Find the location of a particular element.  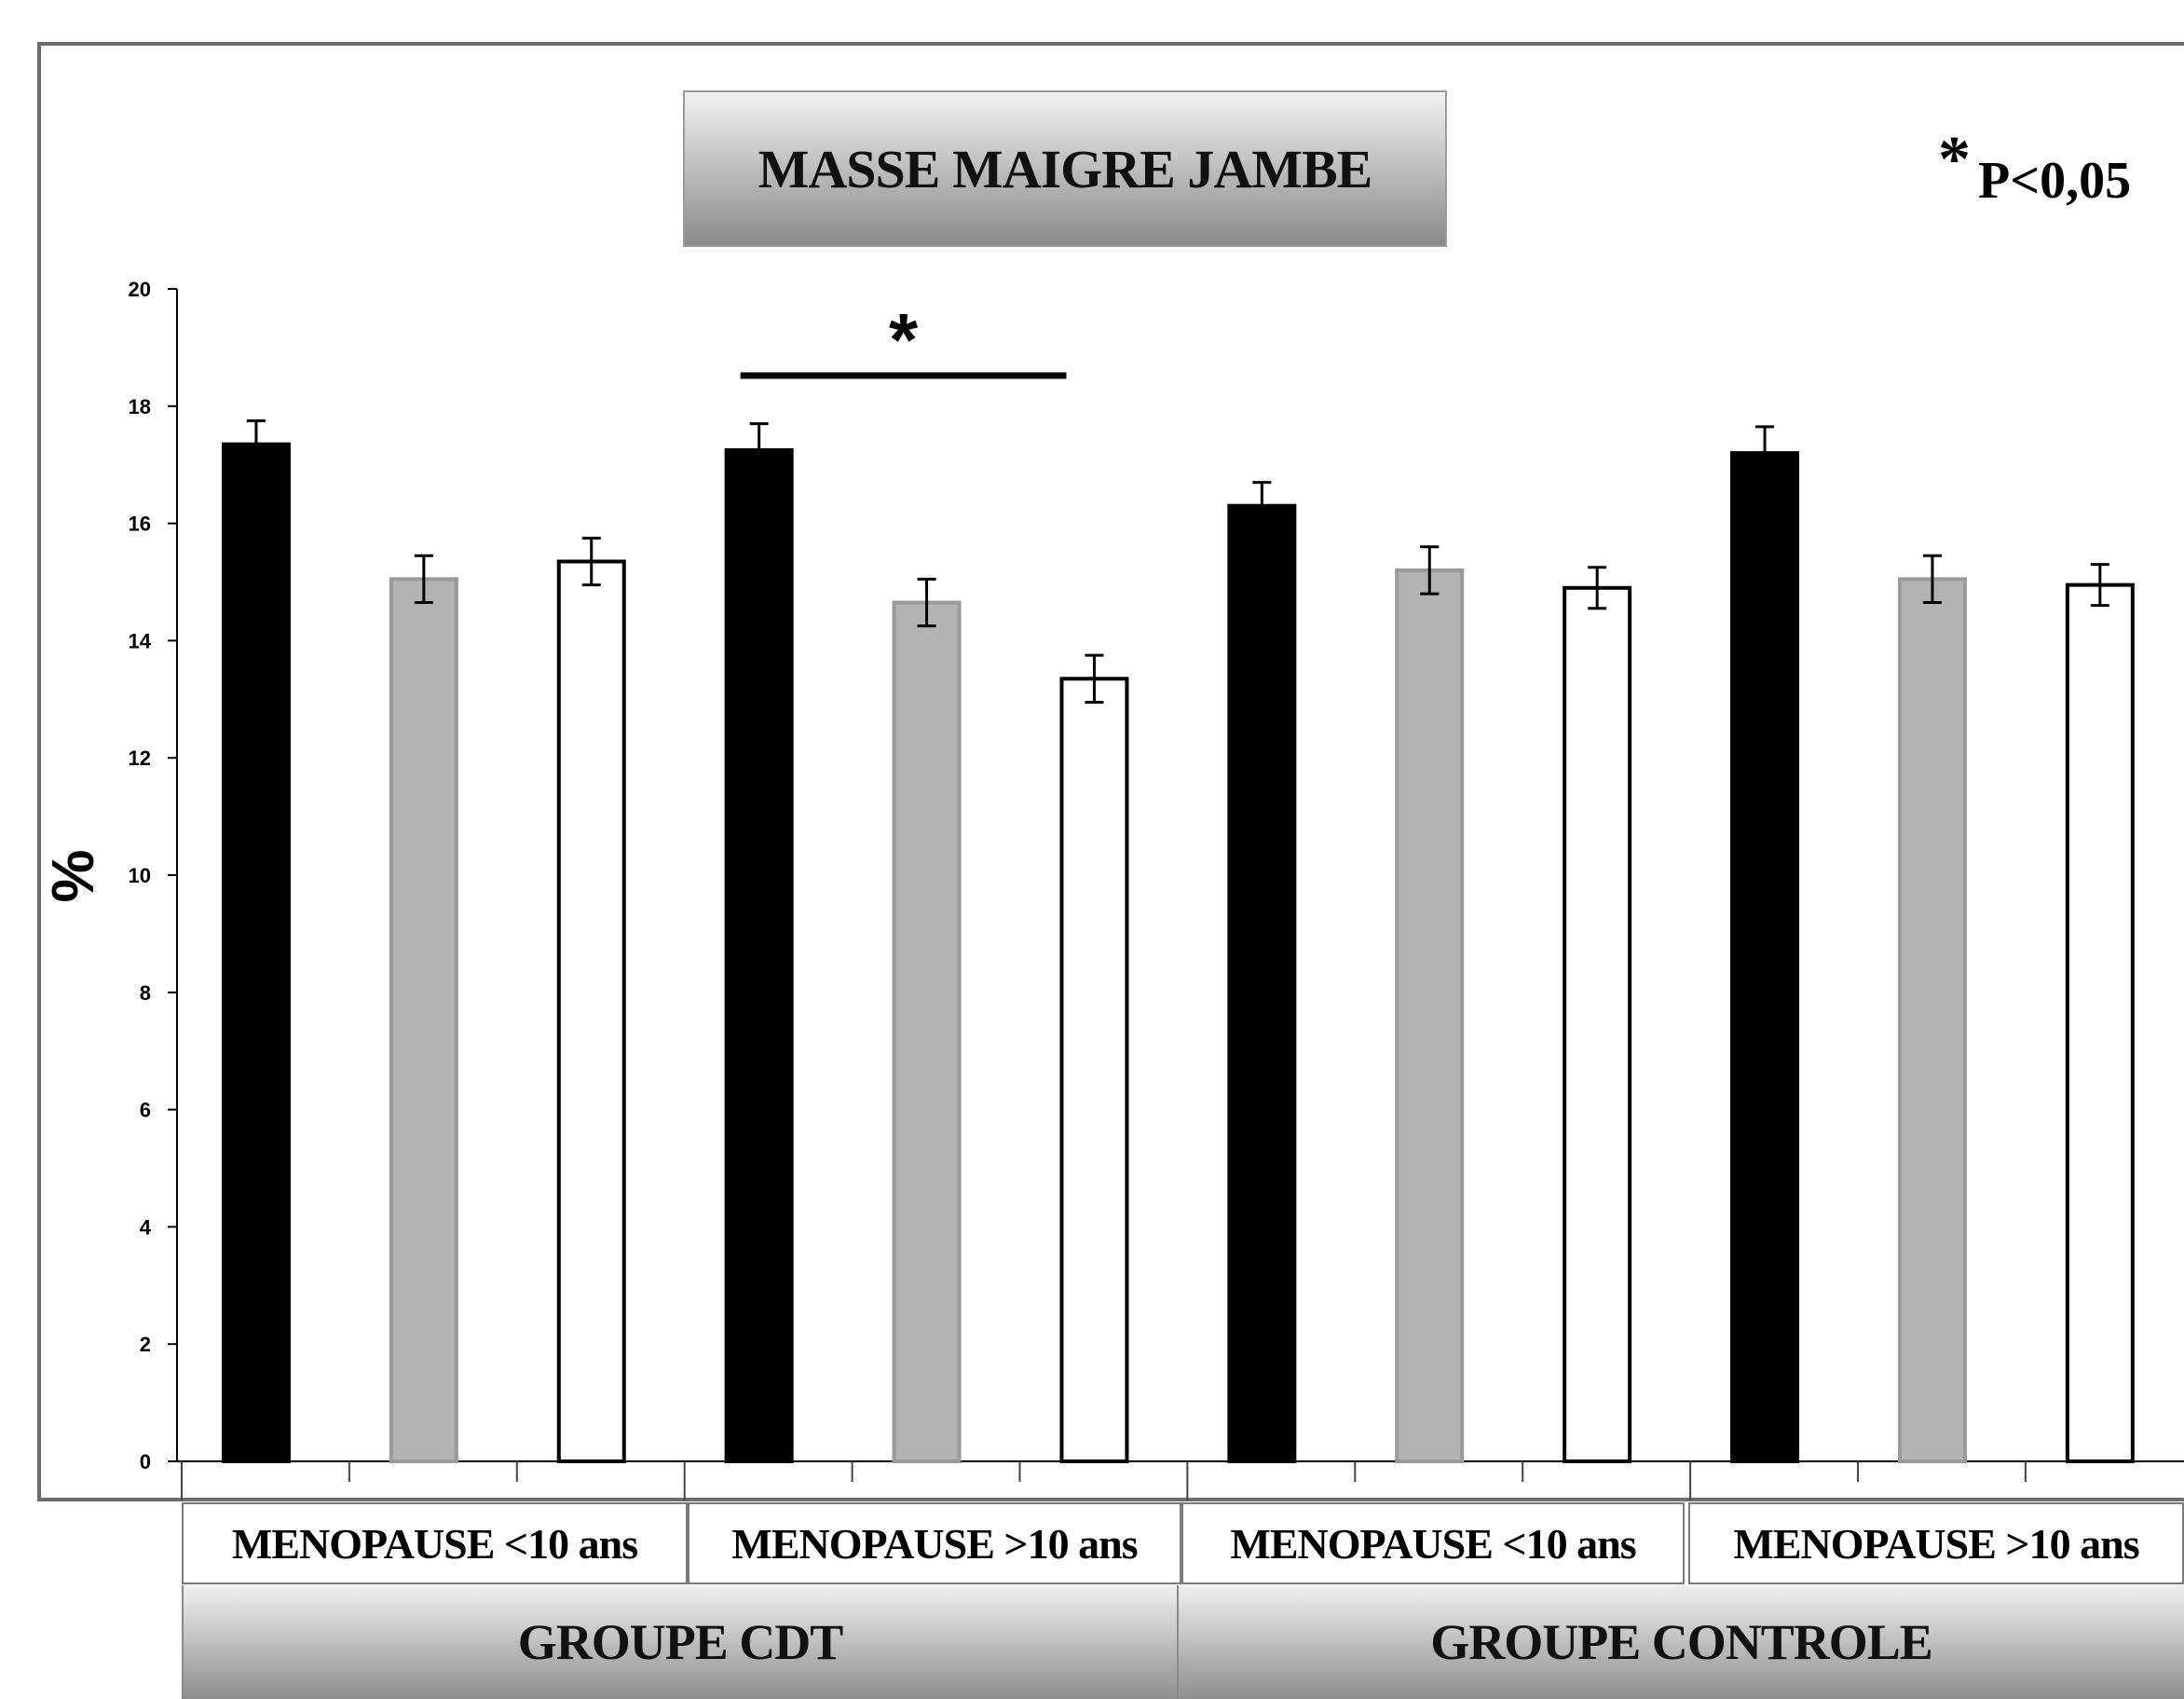

group-label-cdt: GROUPE CDT is located at coordinates (679, 1642).